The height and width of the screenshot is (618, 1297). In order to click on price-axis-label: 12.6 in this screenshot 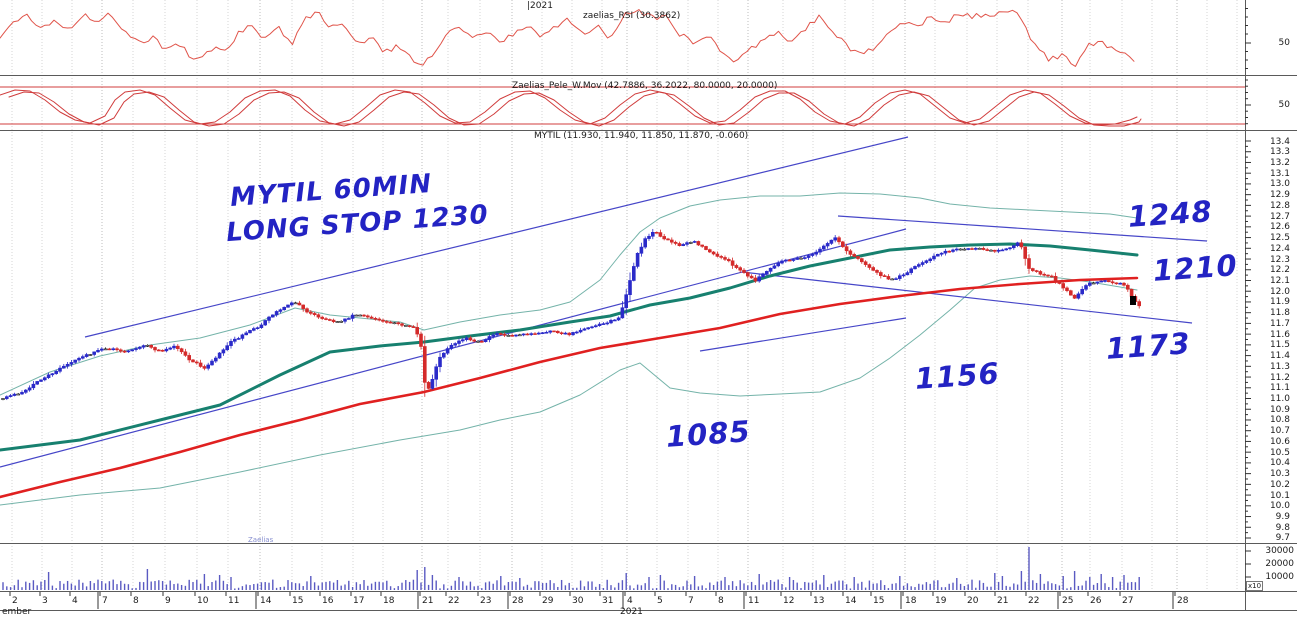, I will do `click(1279, 227)`.